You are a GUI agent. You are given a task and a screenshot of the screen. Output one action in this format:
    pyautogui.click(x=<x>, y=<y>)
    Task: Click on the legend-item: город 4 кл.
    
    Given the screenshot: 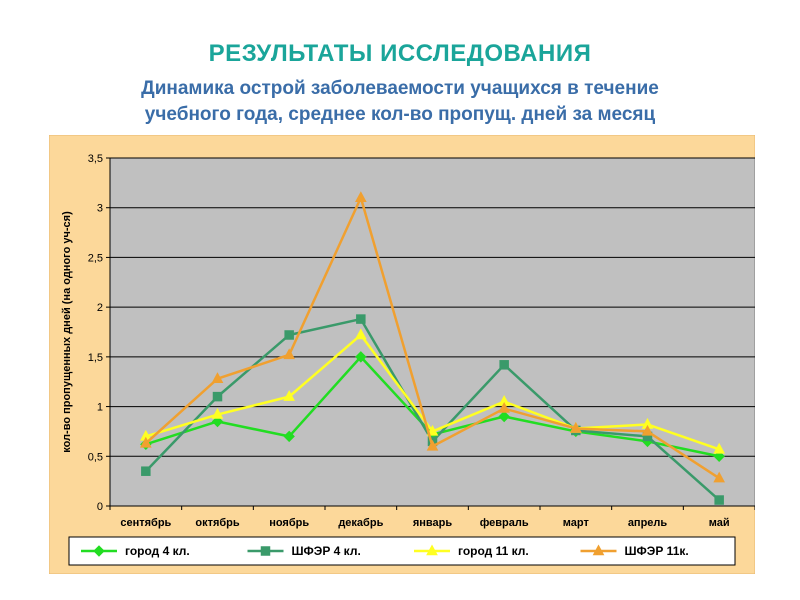 What is the action you would take?
    pyautogui.click(x=135, y=551)
    